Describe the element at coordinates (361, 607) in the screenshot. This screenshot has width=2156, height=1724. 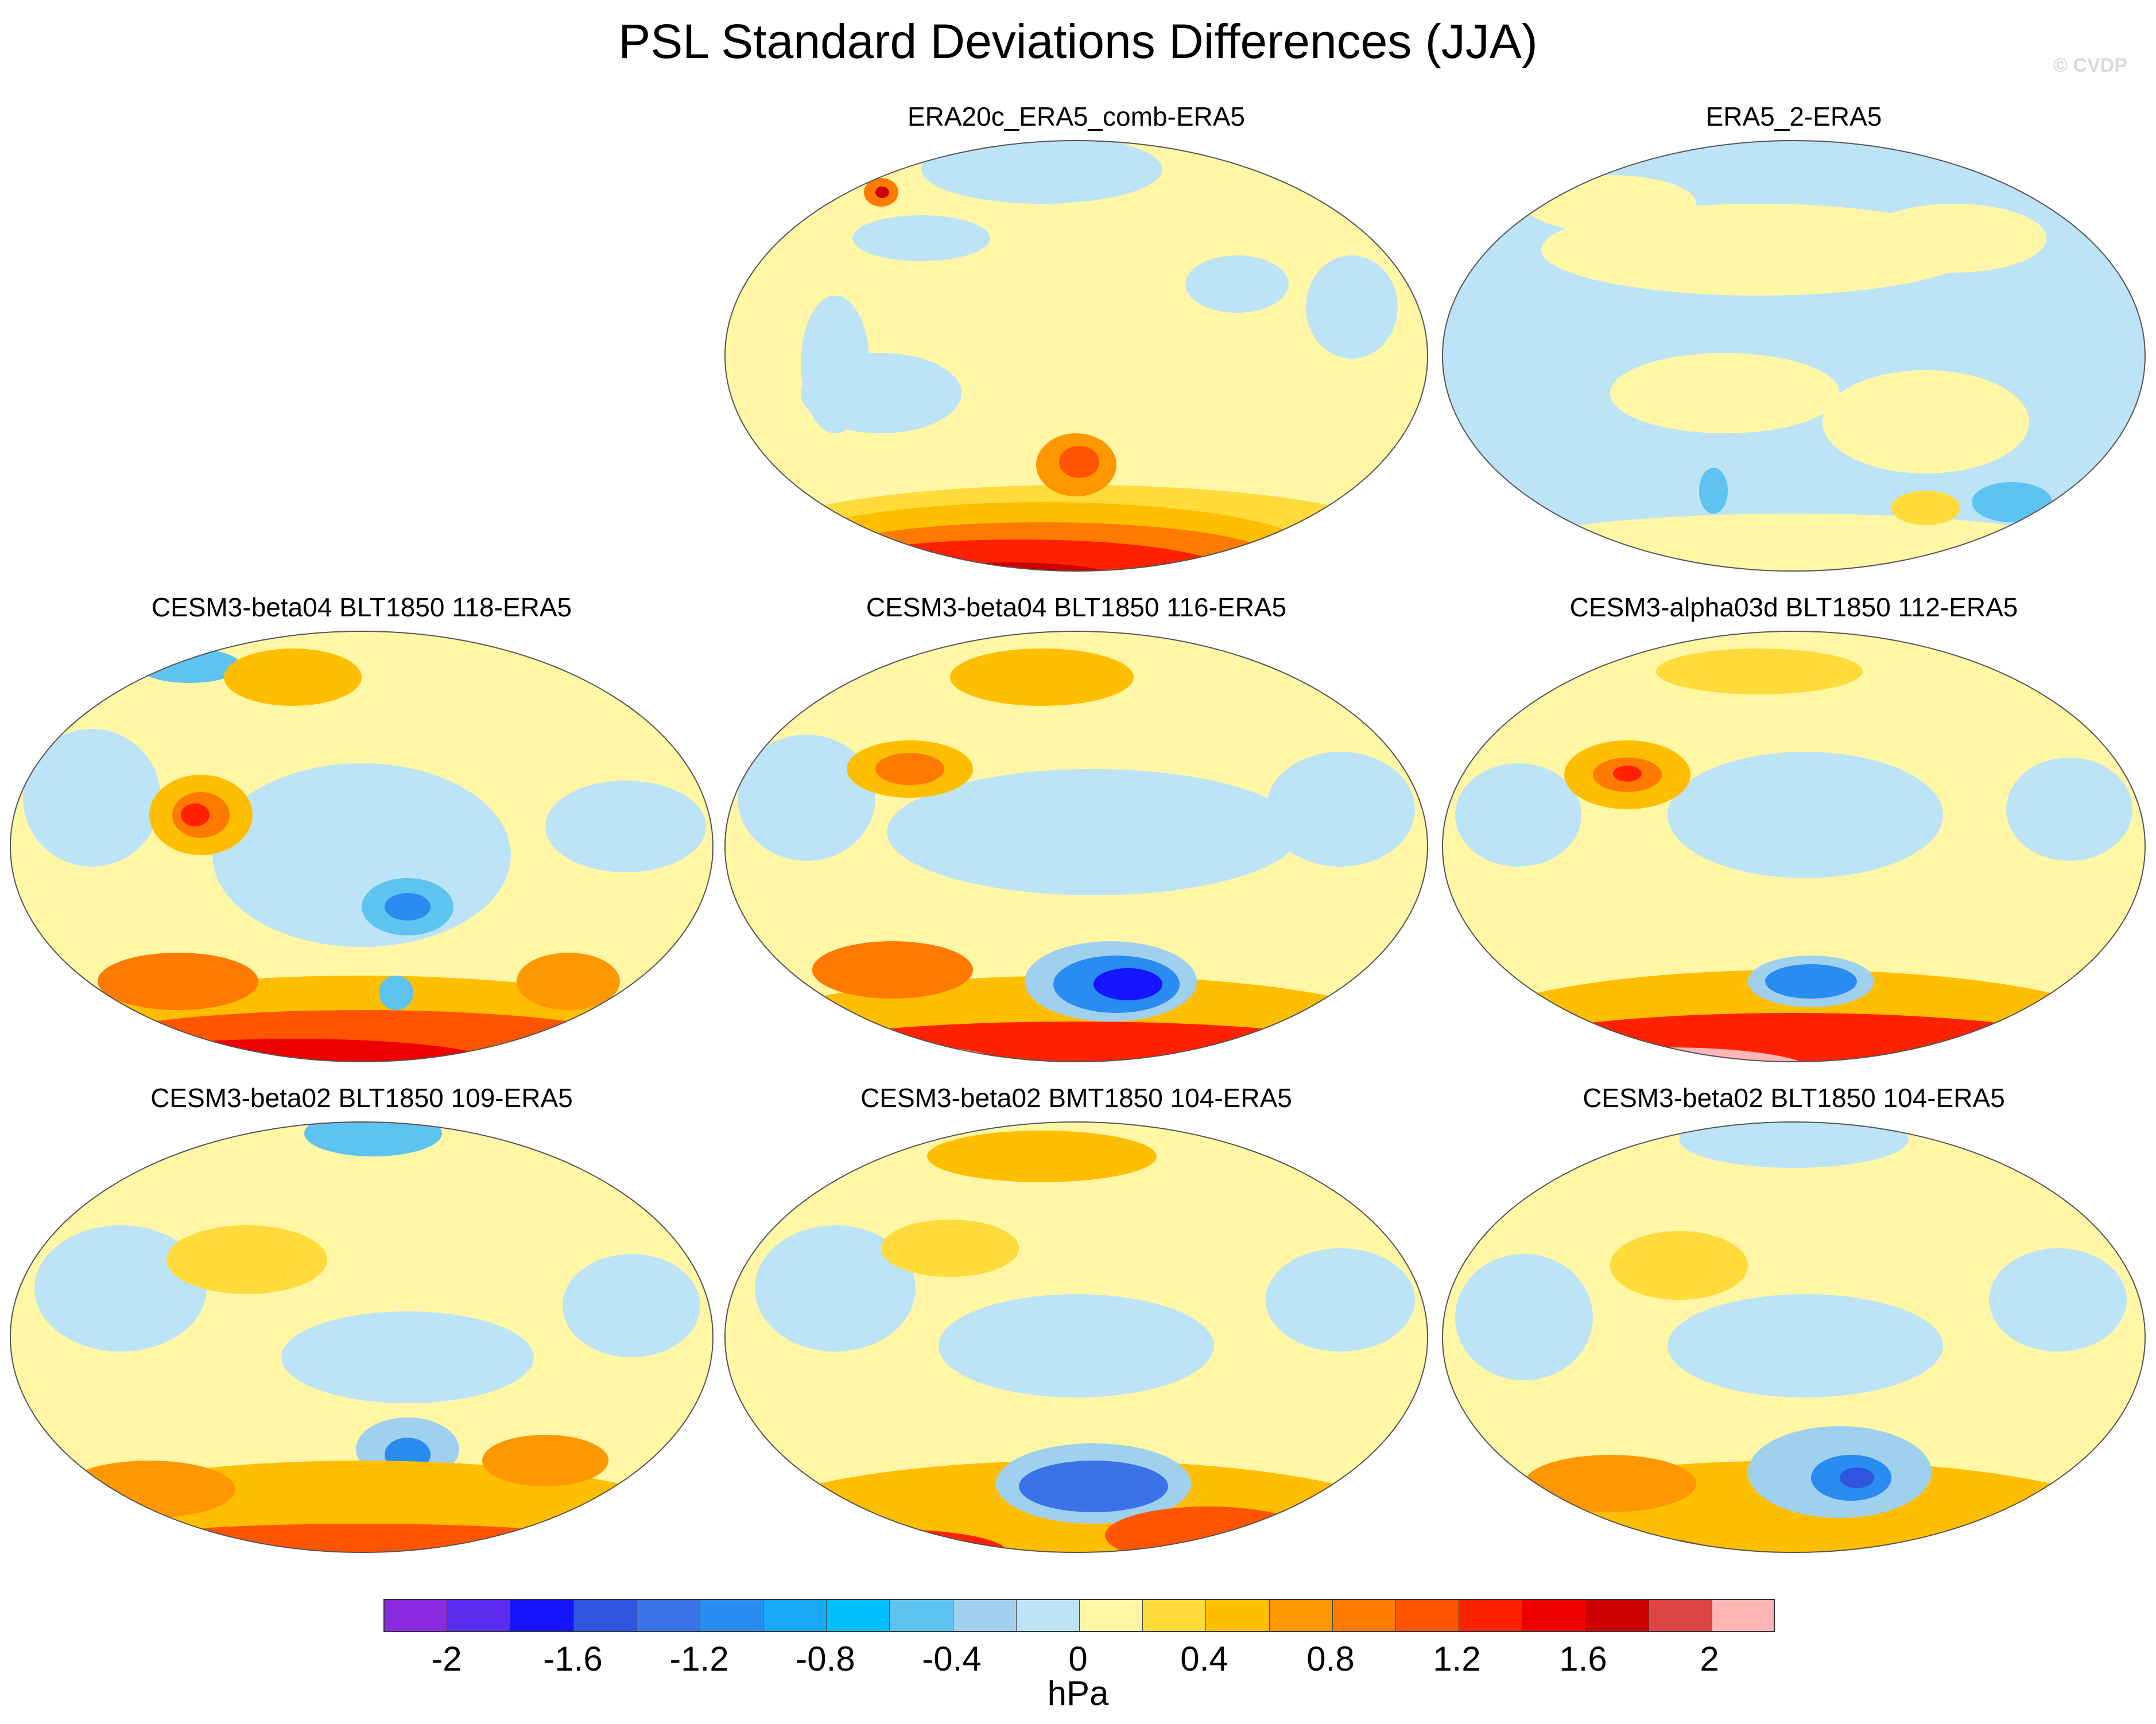
I see `panel-title: CESM3-beta04 BLT1850 118-ERA5` at that location.